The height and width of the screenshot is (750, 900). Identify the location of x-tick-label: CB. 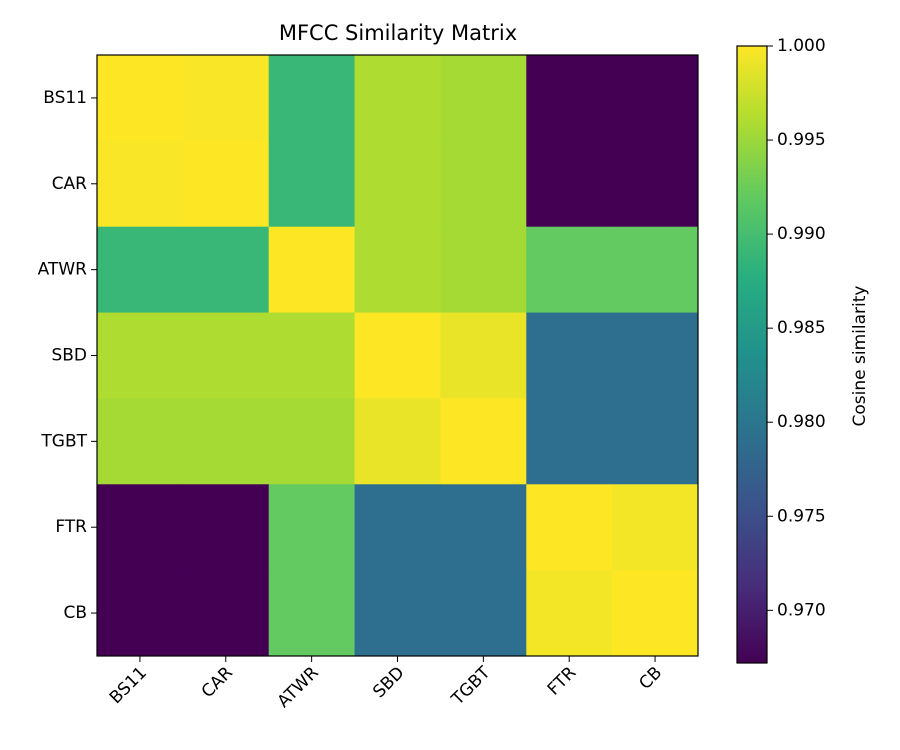
(650, 678).